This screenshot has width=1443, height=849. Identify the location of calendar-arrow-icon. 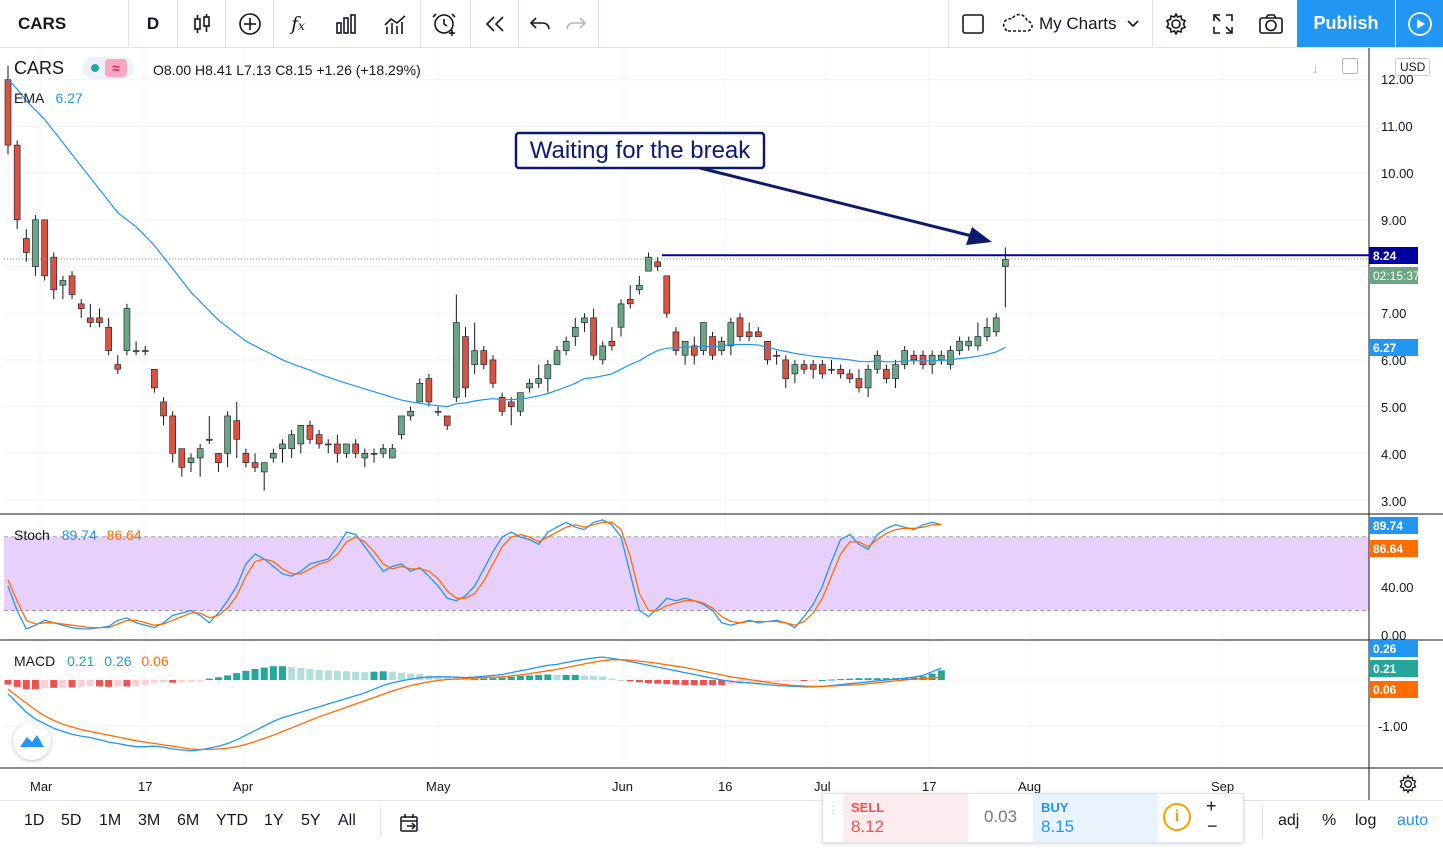
(409, 823).